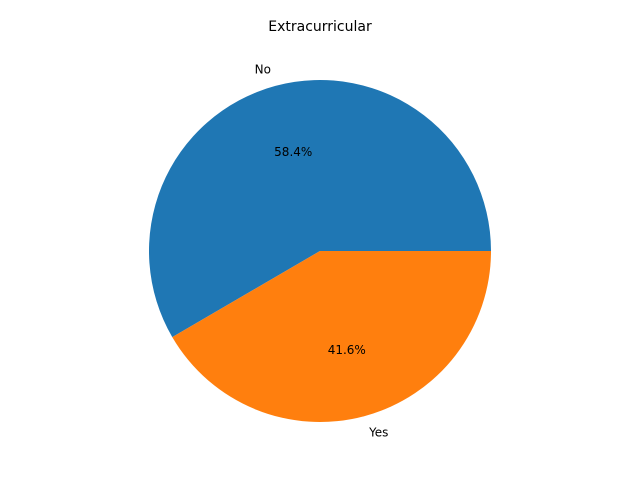 Image resolution: width=640 pixels, height=480 pixels. I want to click on chart-title: Extracurricular, so click(320, 27).